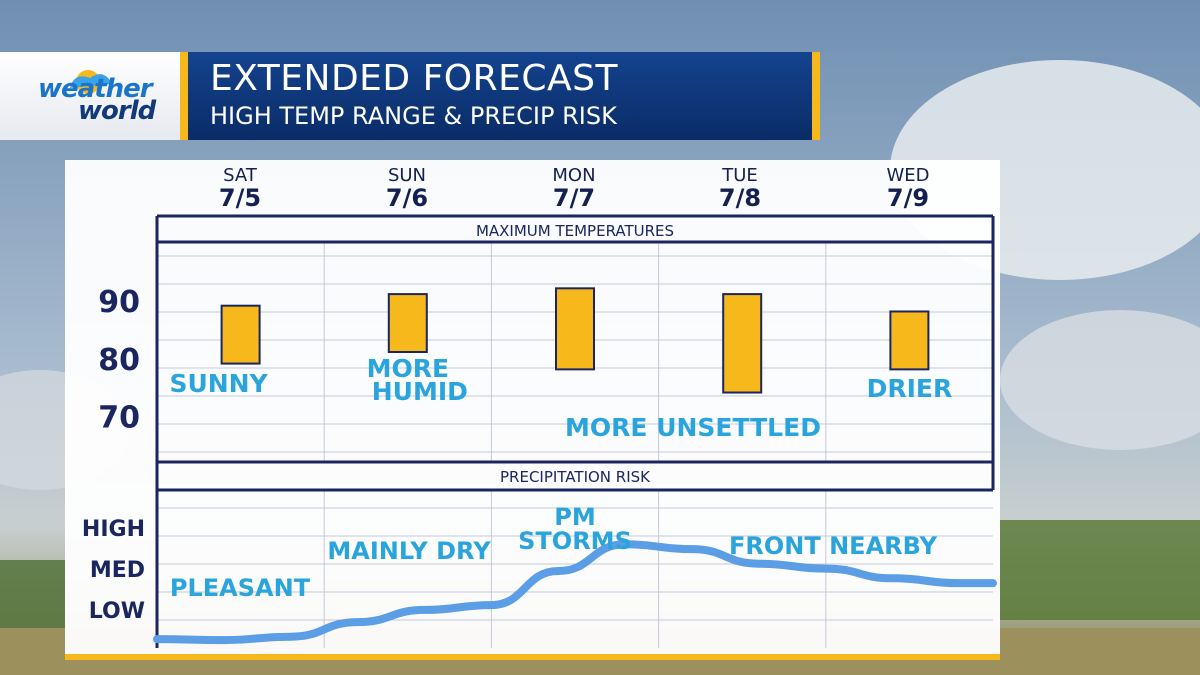  I want to click on precip-axis-tick: LOW, so click(117, 611).